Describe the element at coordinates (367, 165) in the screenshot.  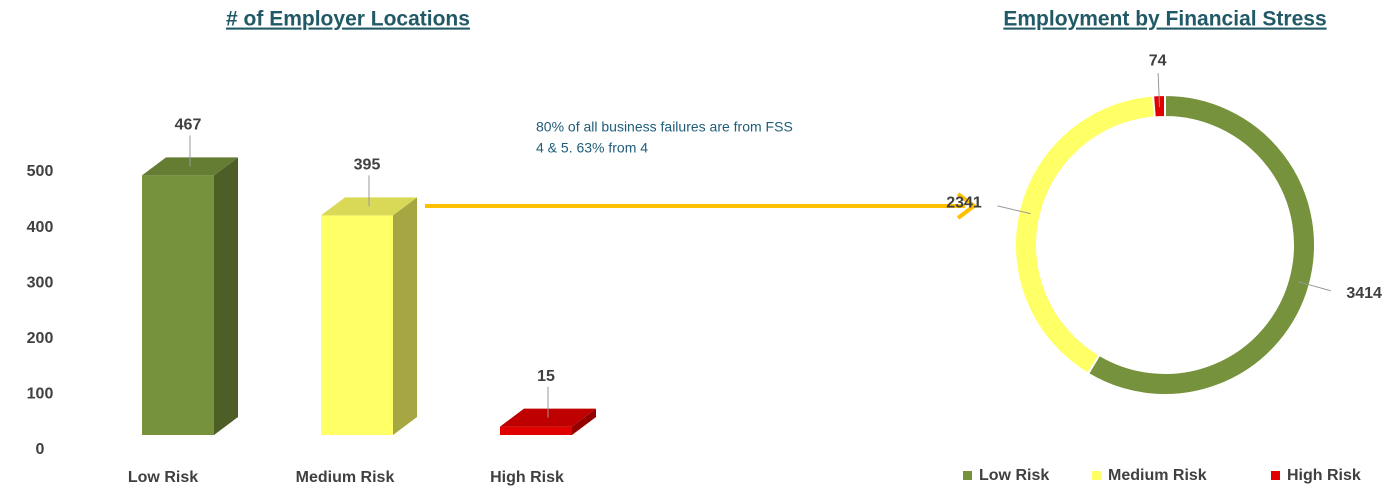
I see `data-label: 395` at that location.